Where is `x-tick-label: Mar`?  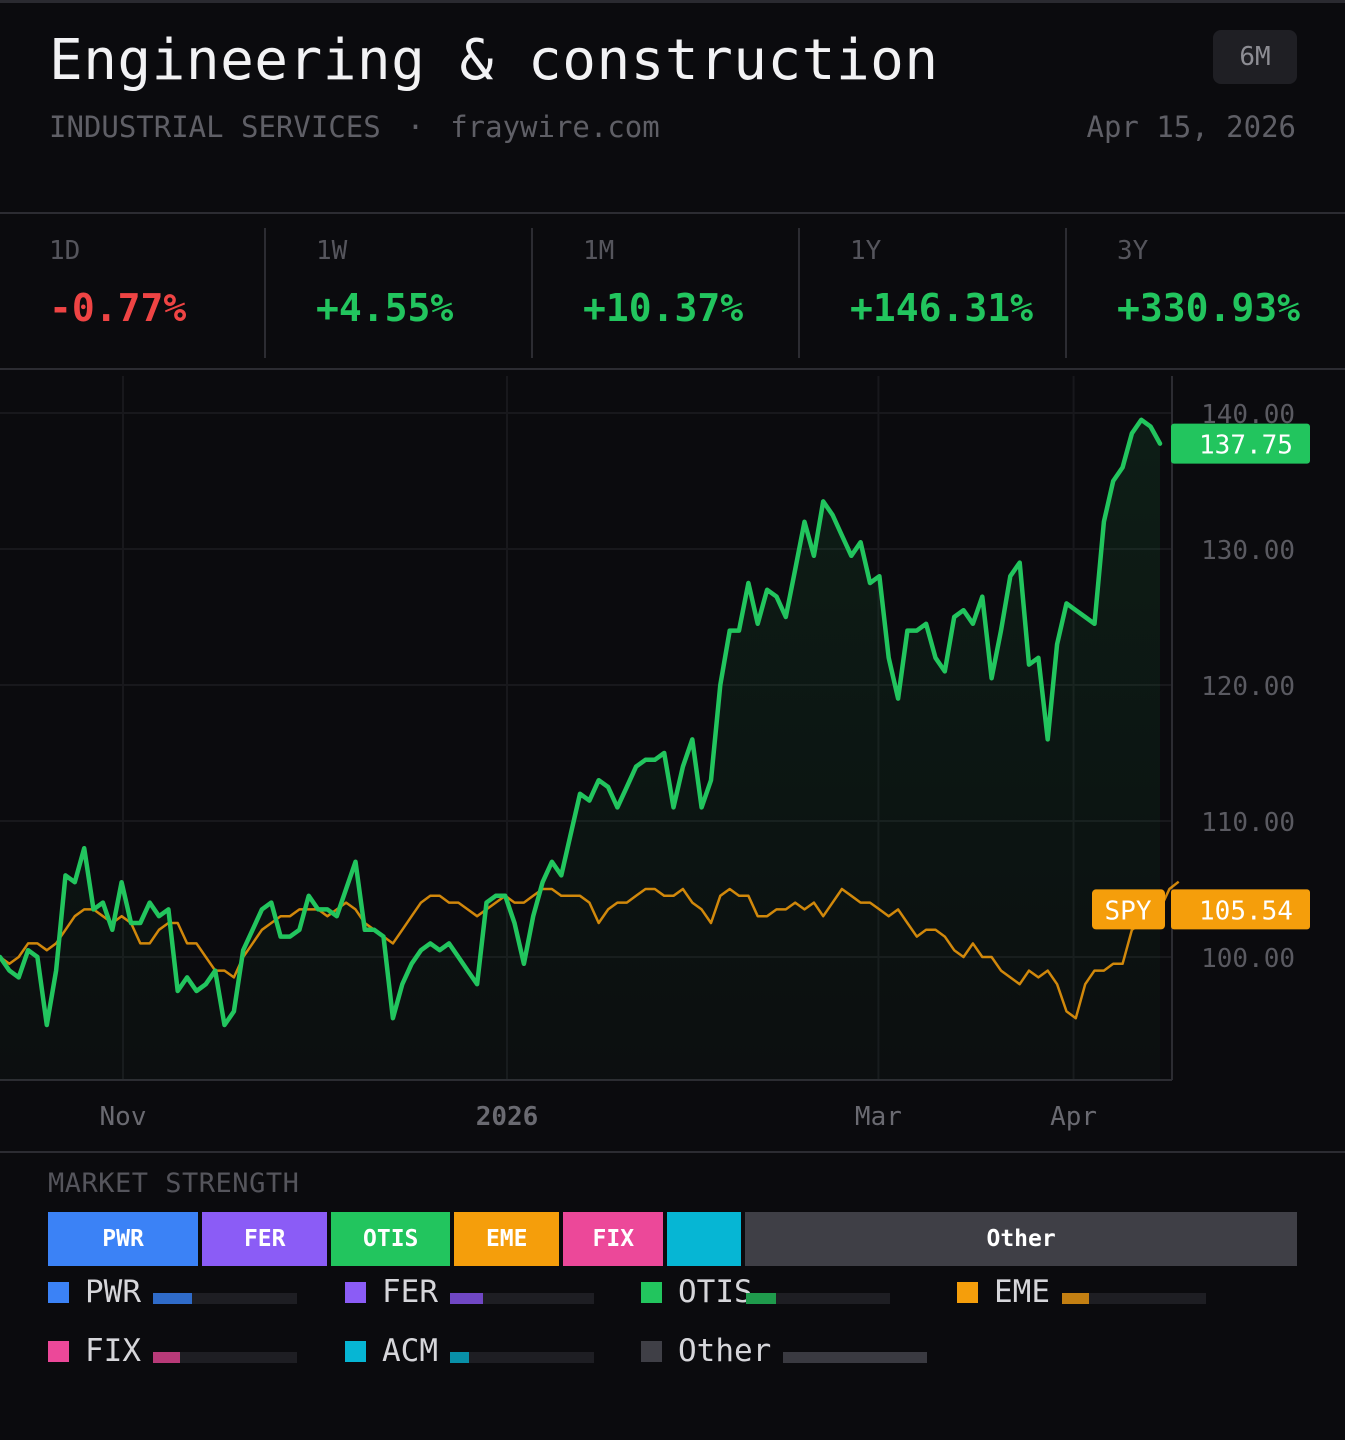
x-tick-label: Mar is located at coordinates (878, 1117).